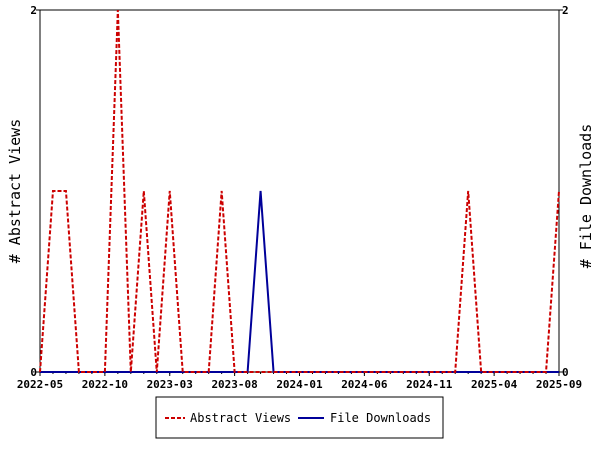 Image resolution: width=600 pixels, height=450 pixels. What do you see at coordinates (40, 384) in the screenshot?
I see `x-tick-label: 2022-05` at bounding box center [40, 384].